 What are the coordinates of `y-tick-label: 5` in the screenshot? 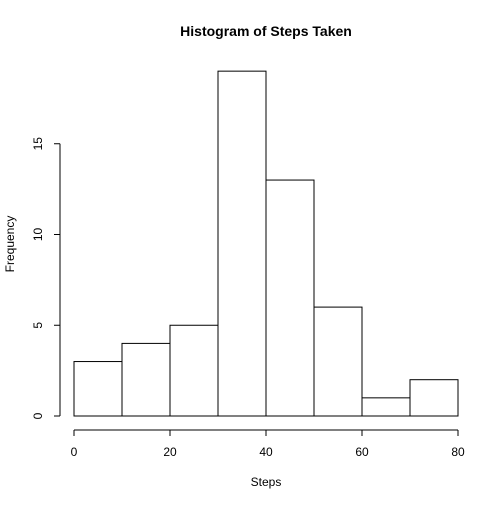 It's located at (38, 325).